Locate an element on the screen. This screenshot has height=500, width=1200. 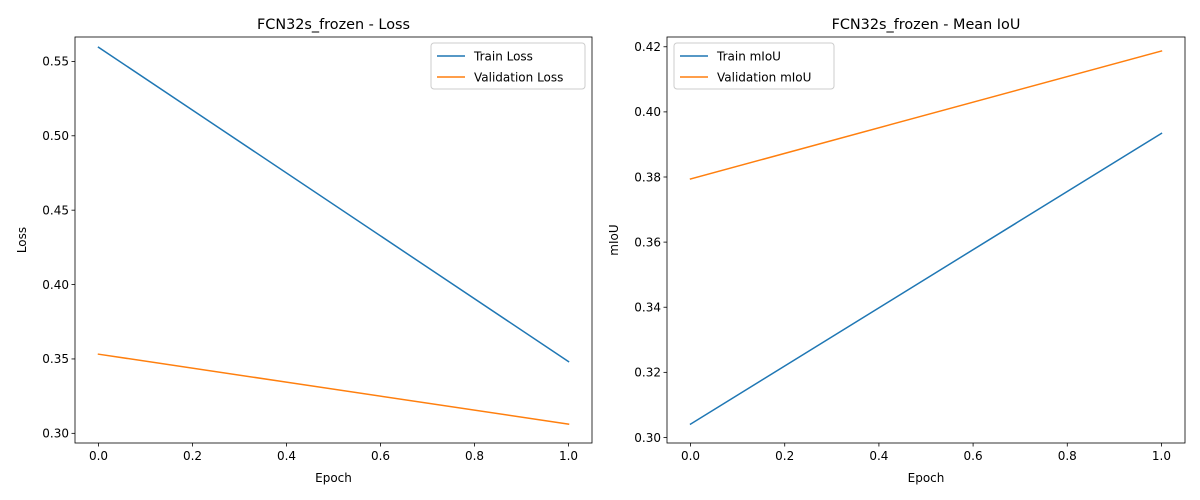
legend: Train Loss Validation Loss is located at coordinates (508, 66).